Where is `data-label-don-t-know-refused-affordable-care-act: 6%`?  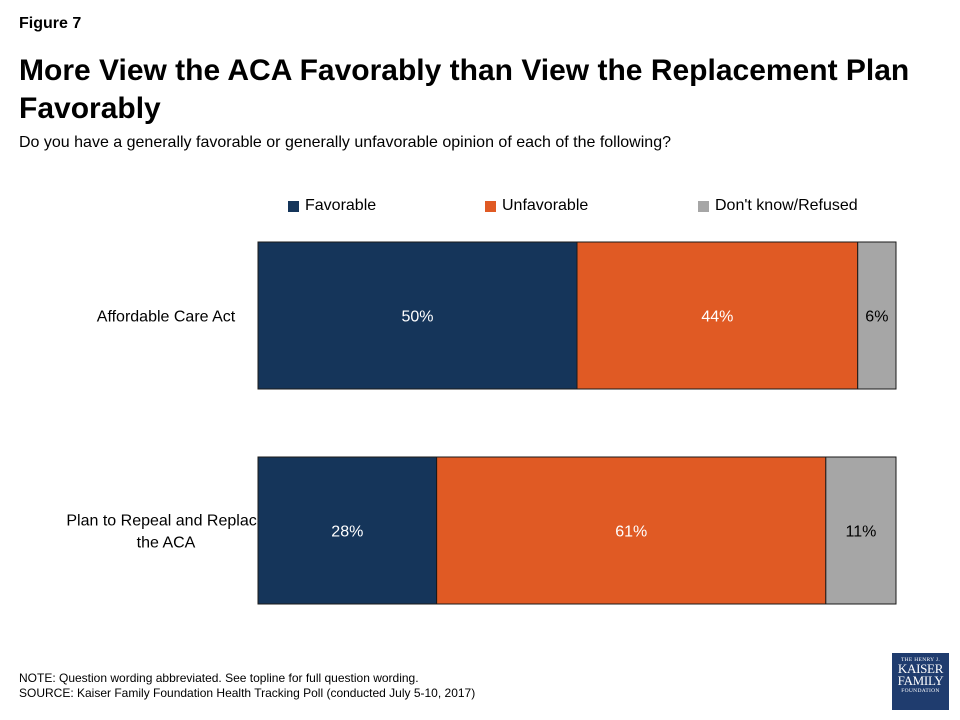 data-label-don-t-know-refused-affordable-care-act: 6% is located at coordinates (876, 317).